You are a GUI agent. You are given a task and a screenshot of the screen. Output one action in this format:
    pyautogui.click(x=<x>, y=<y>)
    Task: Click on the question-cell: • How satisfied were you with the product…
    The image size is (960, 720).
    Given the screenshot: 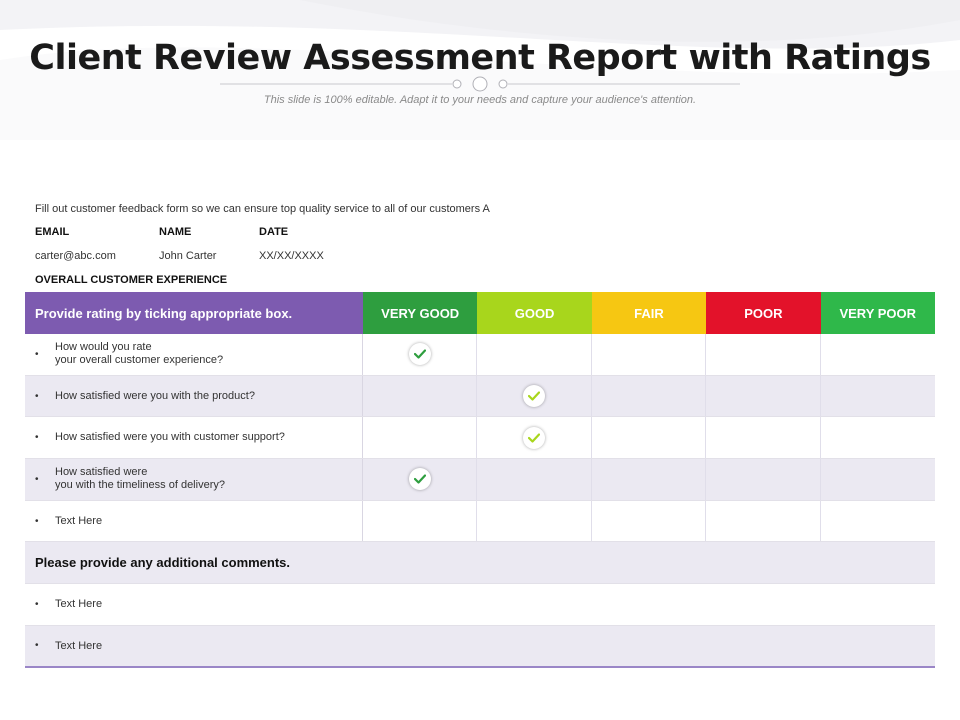 What is the action you would take?
    pyautogui.click(x=194, y=396)
    